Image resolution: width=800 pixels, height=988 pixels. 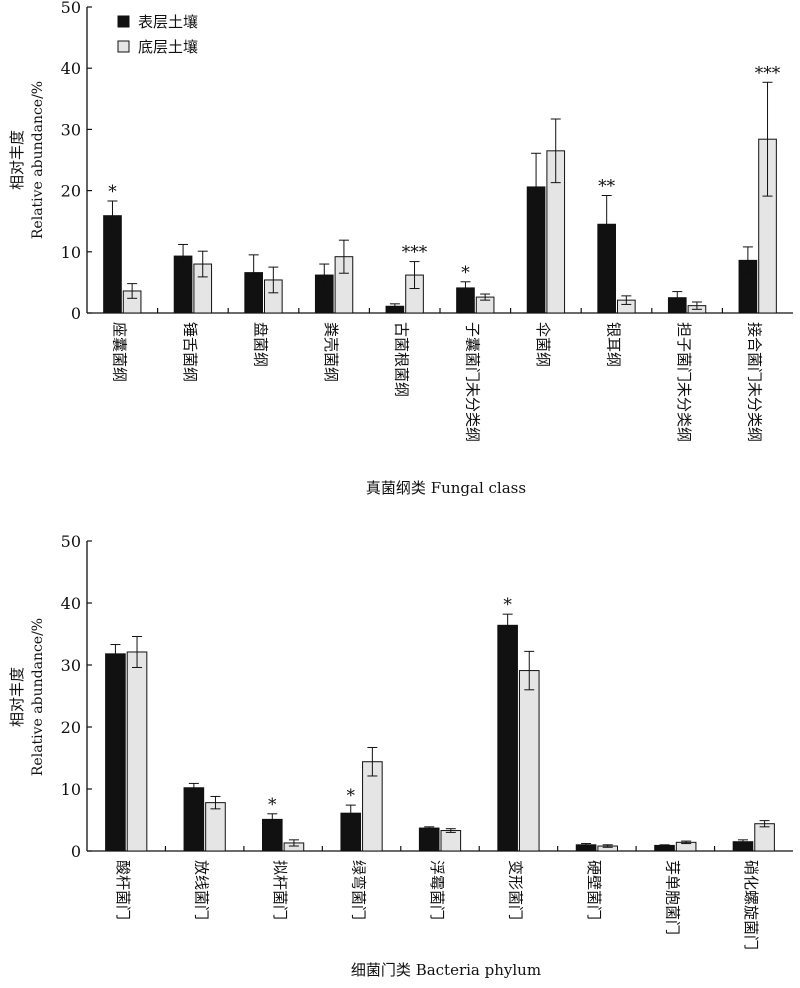 I want to click on bacteria-category-label: 拟杆菌门, so click(x=280, y=890).